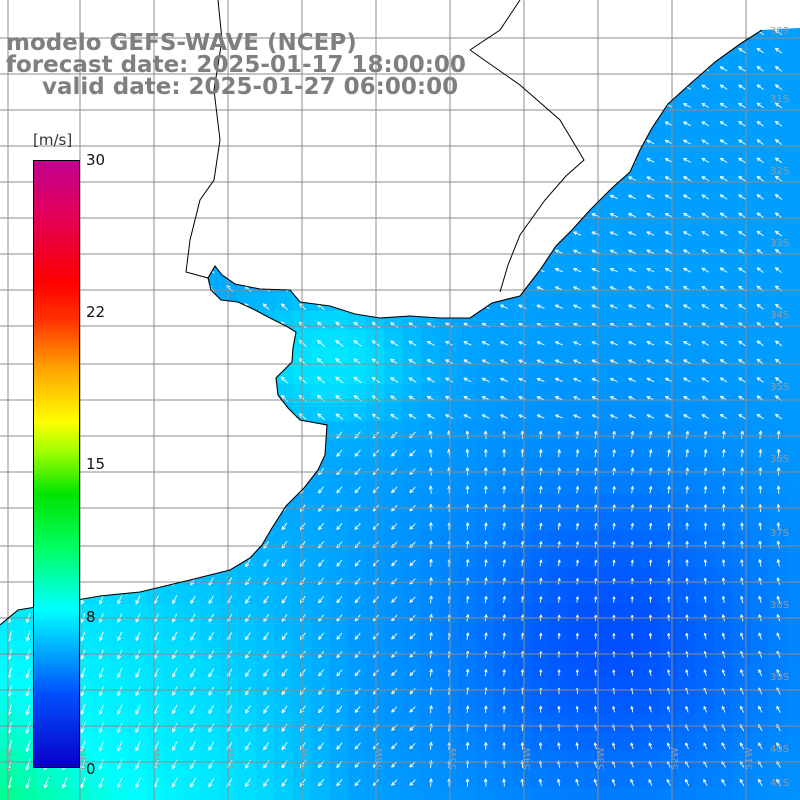 This screenshot has width=800, height=800. What do you see at coordinates (495, 25) in the screenshot?
I see `country-border` at bounding box center [495, 25].